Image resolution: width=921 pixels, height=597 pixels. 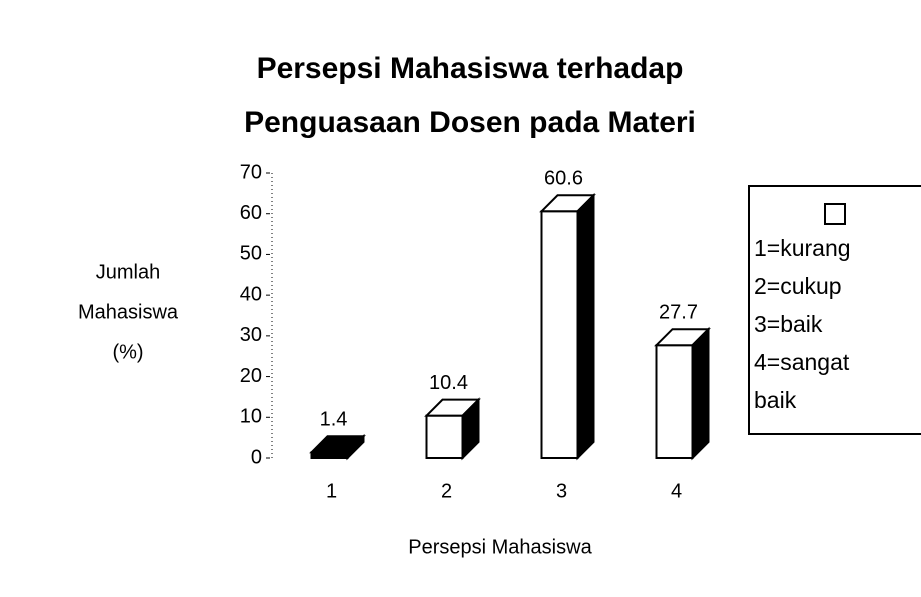 I want to click on y-tick-label: 40, so click(x=251, y=294).